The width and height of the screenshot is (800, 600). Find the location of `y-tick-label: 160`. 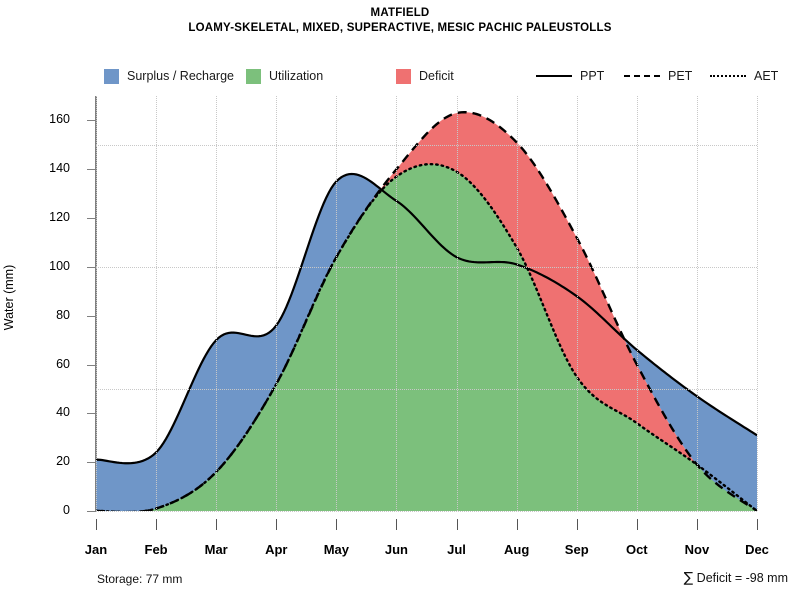

y-tick-label: 160 is located at coordinates (59, 119).